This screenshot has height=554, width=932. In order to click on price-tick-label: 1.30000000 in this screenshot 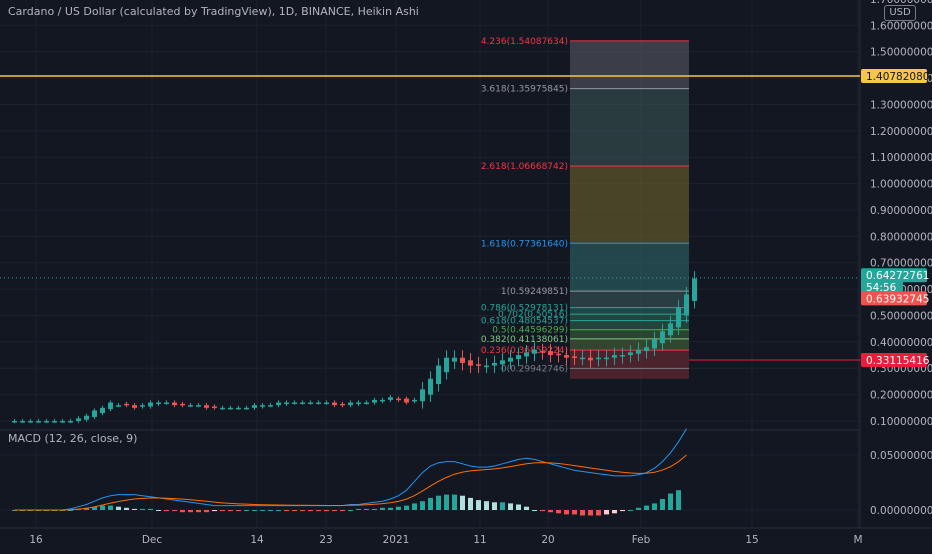, I will do `click(901, 105)`.